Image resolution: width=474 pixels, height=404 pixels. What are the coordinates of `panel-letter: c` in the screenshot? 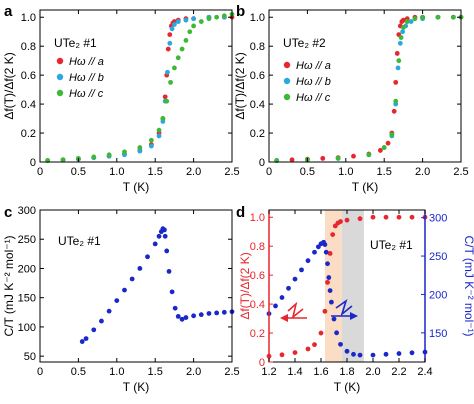 It's located at (8, 212).